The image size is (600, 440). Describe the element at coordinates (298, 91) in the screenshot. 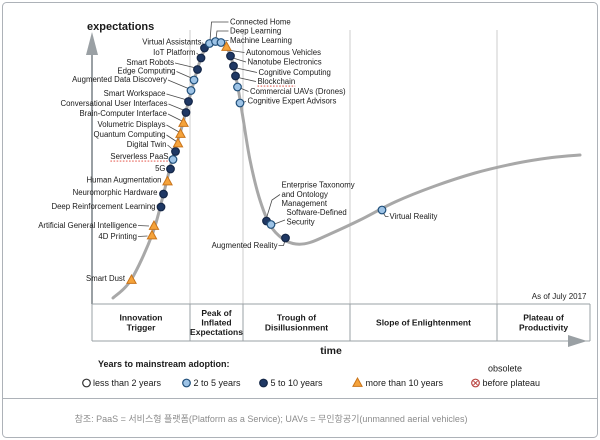

I see `label-commercial-uavs-drones: Commercial UAVs (Drones)` at that location.